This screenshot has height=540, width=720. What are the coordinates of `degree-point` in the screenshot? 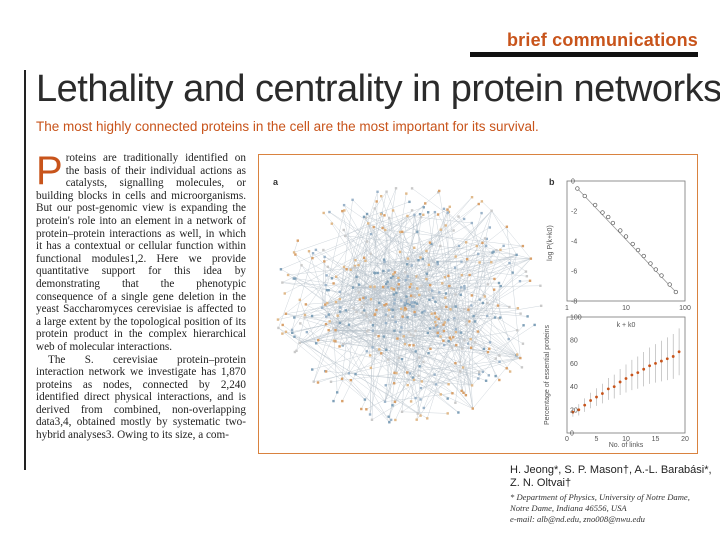 It's located at (632, 244).